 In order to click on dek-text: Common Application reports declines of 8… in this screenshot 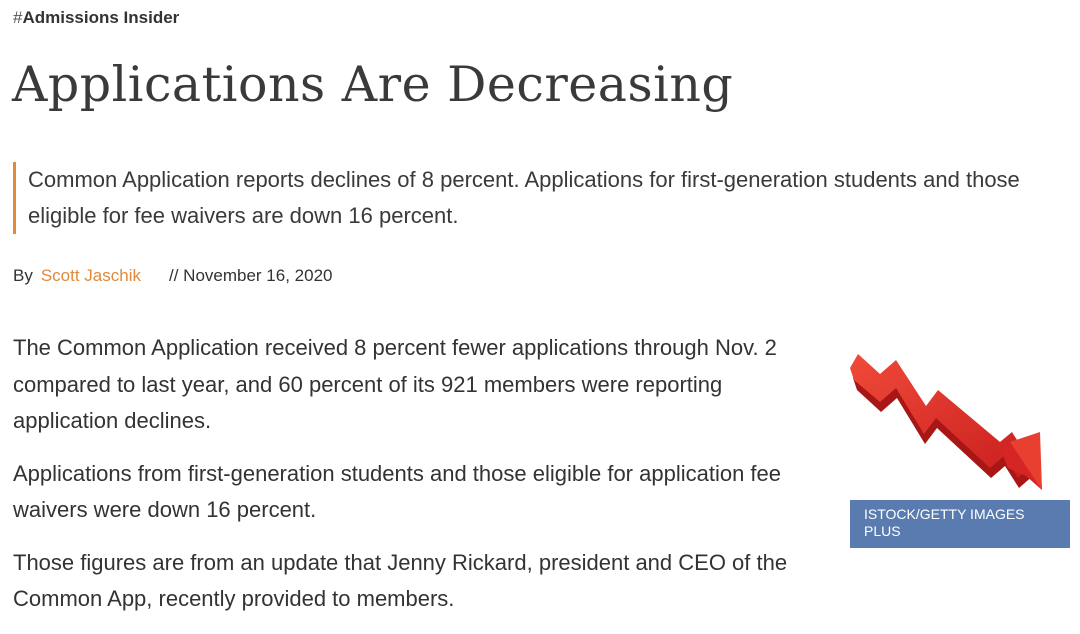, I will do `click(524, 197)`.